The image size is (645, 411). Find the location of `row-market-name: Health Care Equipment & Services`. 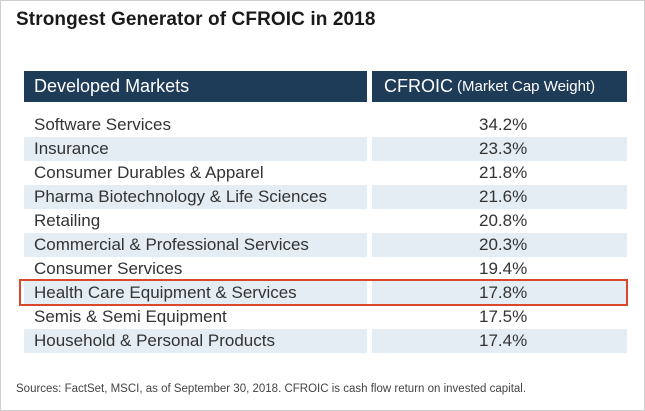

row-market-name: Health Care Equipment & Services is located at coordinates (165, 292).